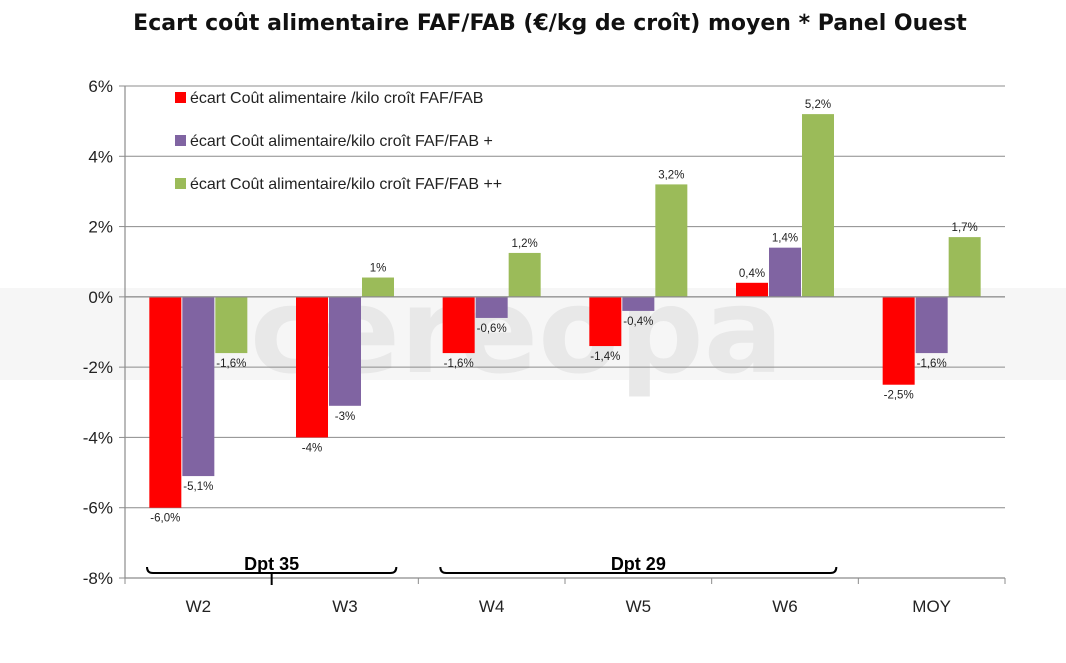 This screenshot has width=1066, height=663. What do you see at coordinates (638, 303) in the screenshot?
I see `bar-W5-s2` at bounding box center [638, 303].